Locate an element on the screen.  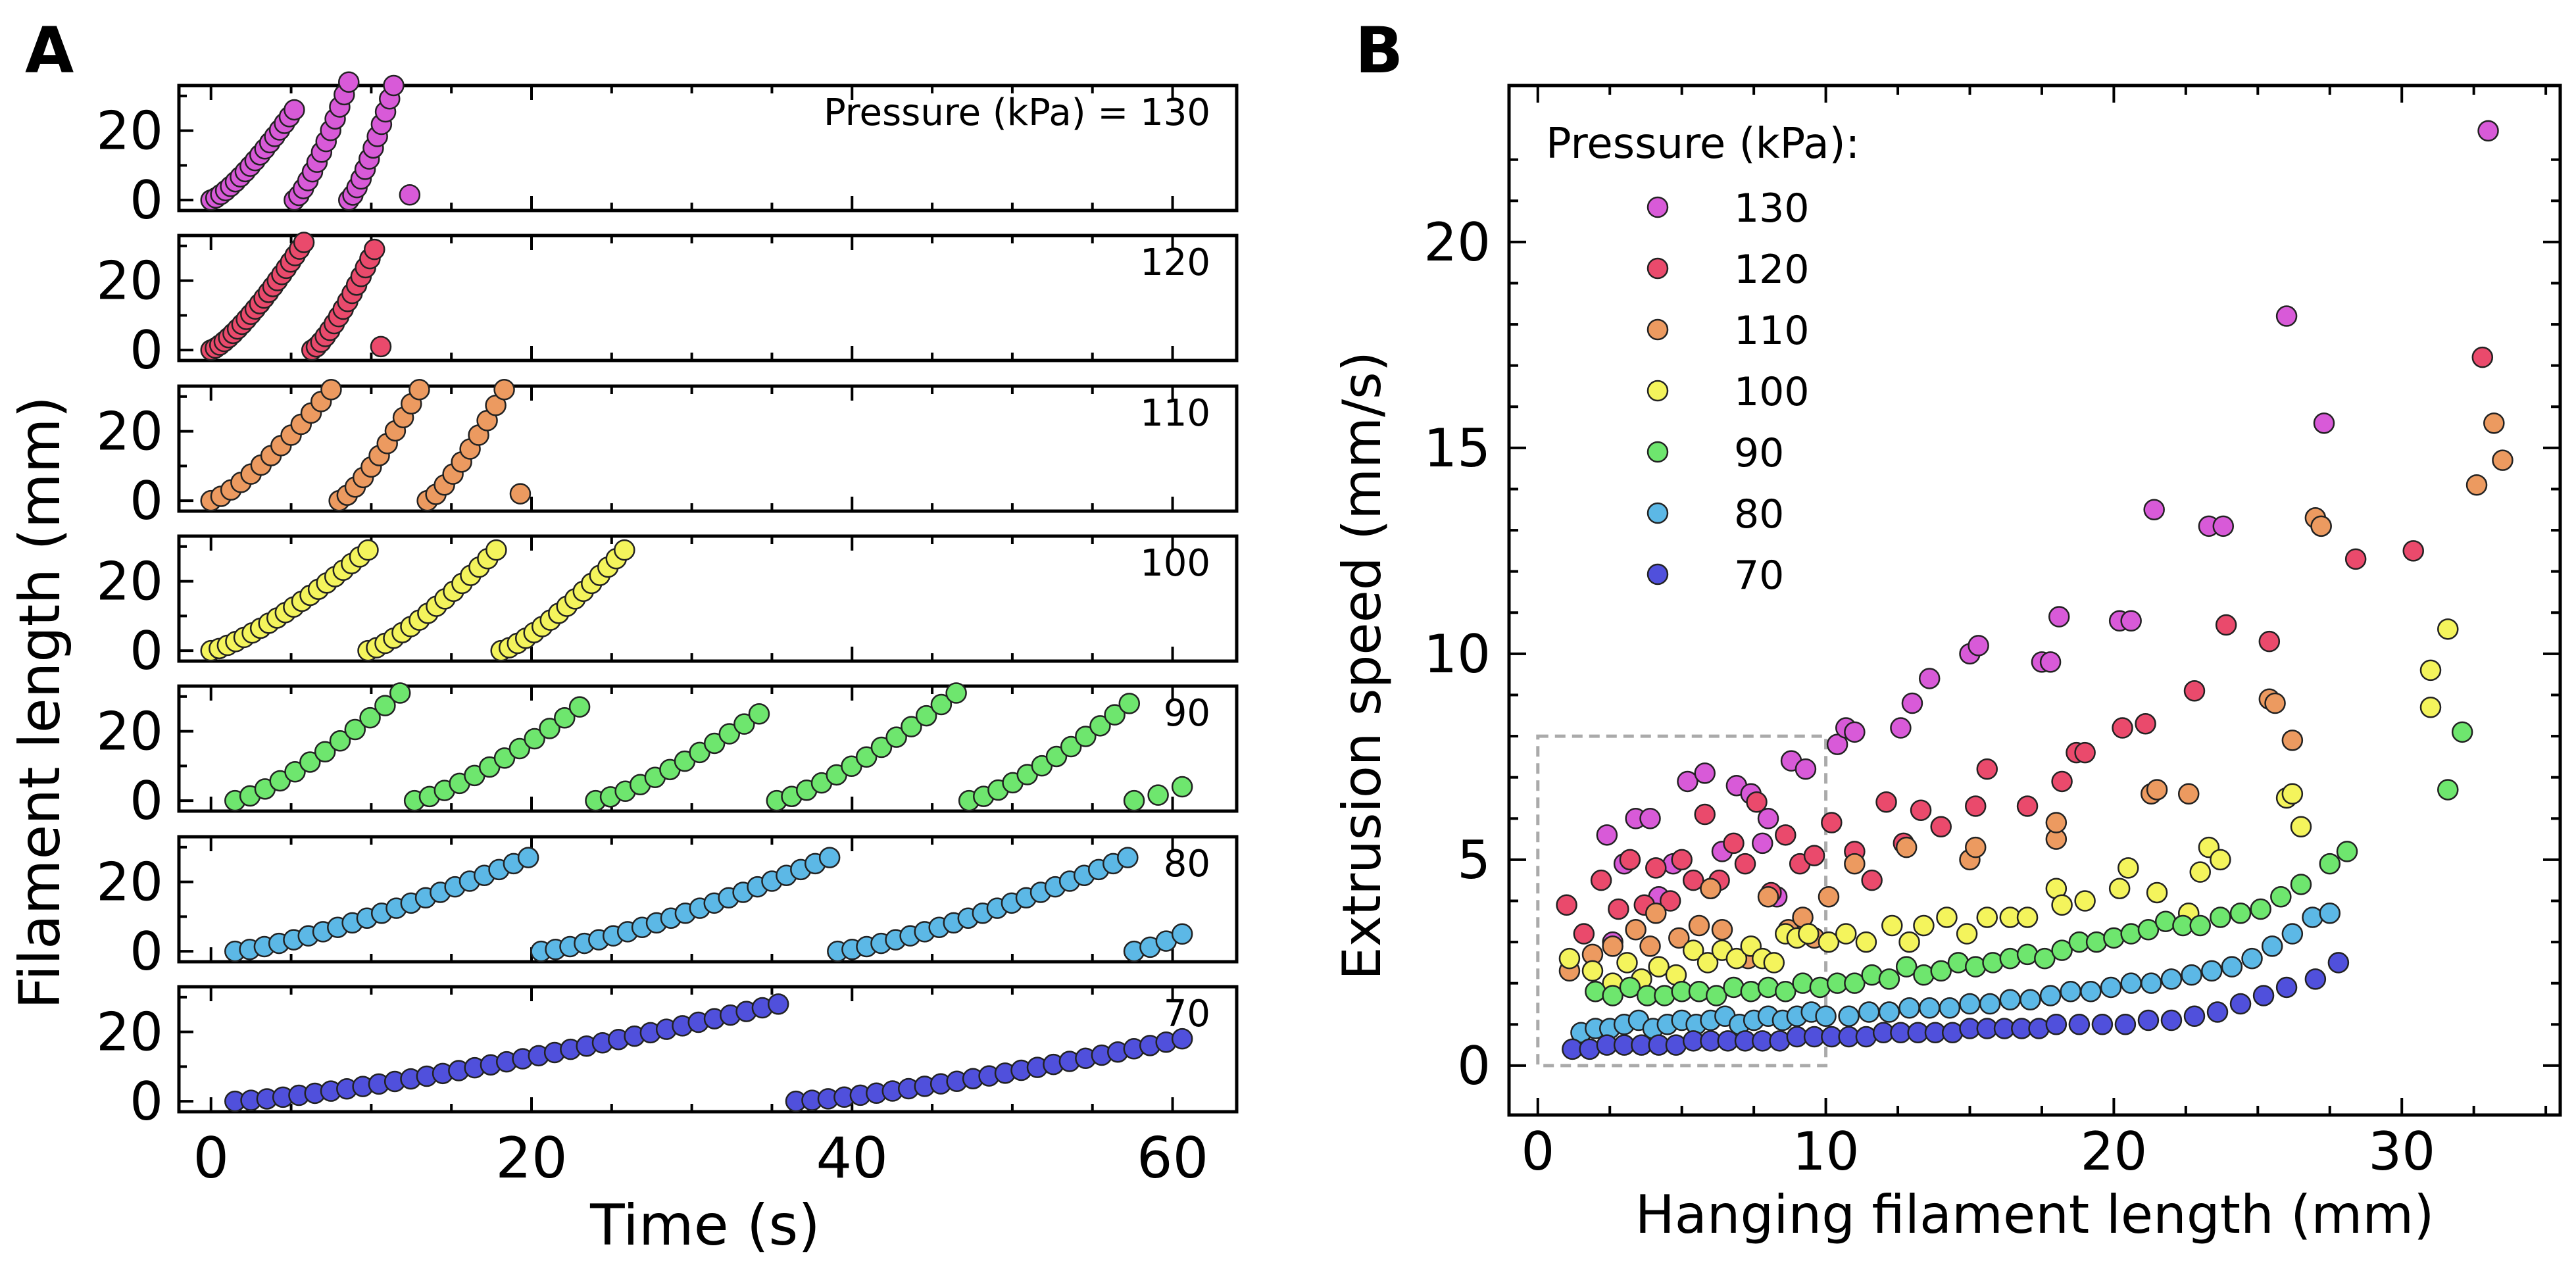
x-tick-label: 30 is located at coordinates (2401, 1152).